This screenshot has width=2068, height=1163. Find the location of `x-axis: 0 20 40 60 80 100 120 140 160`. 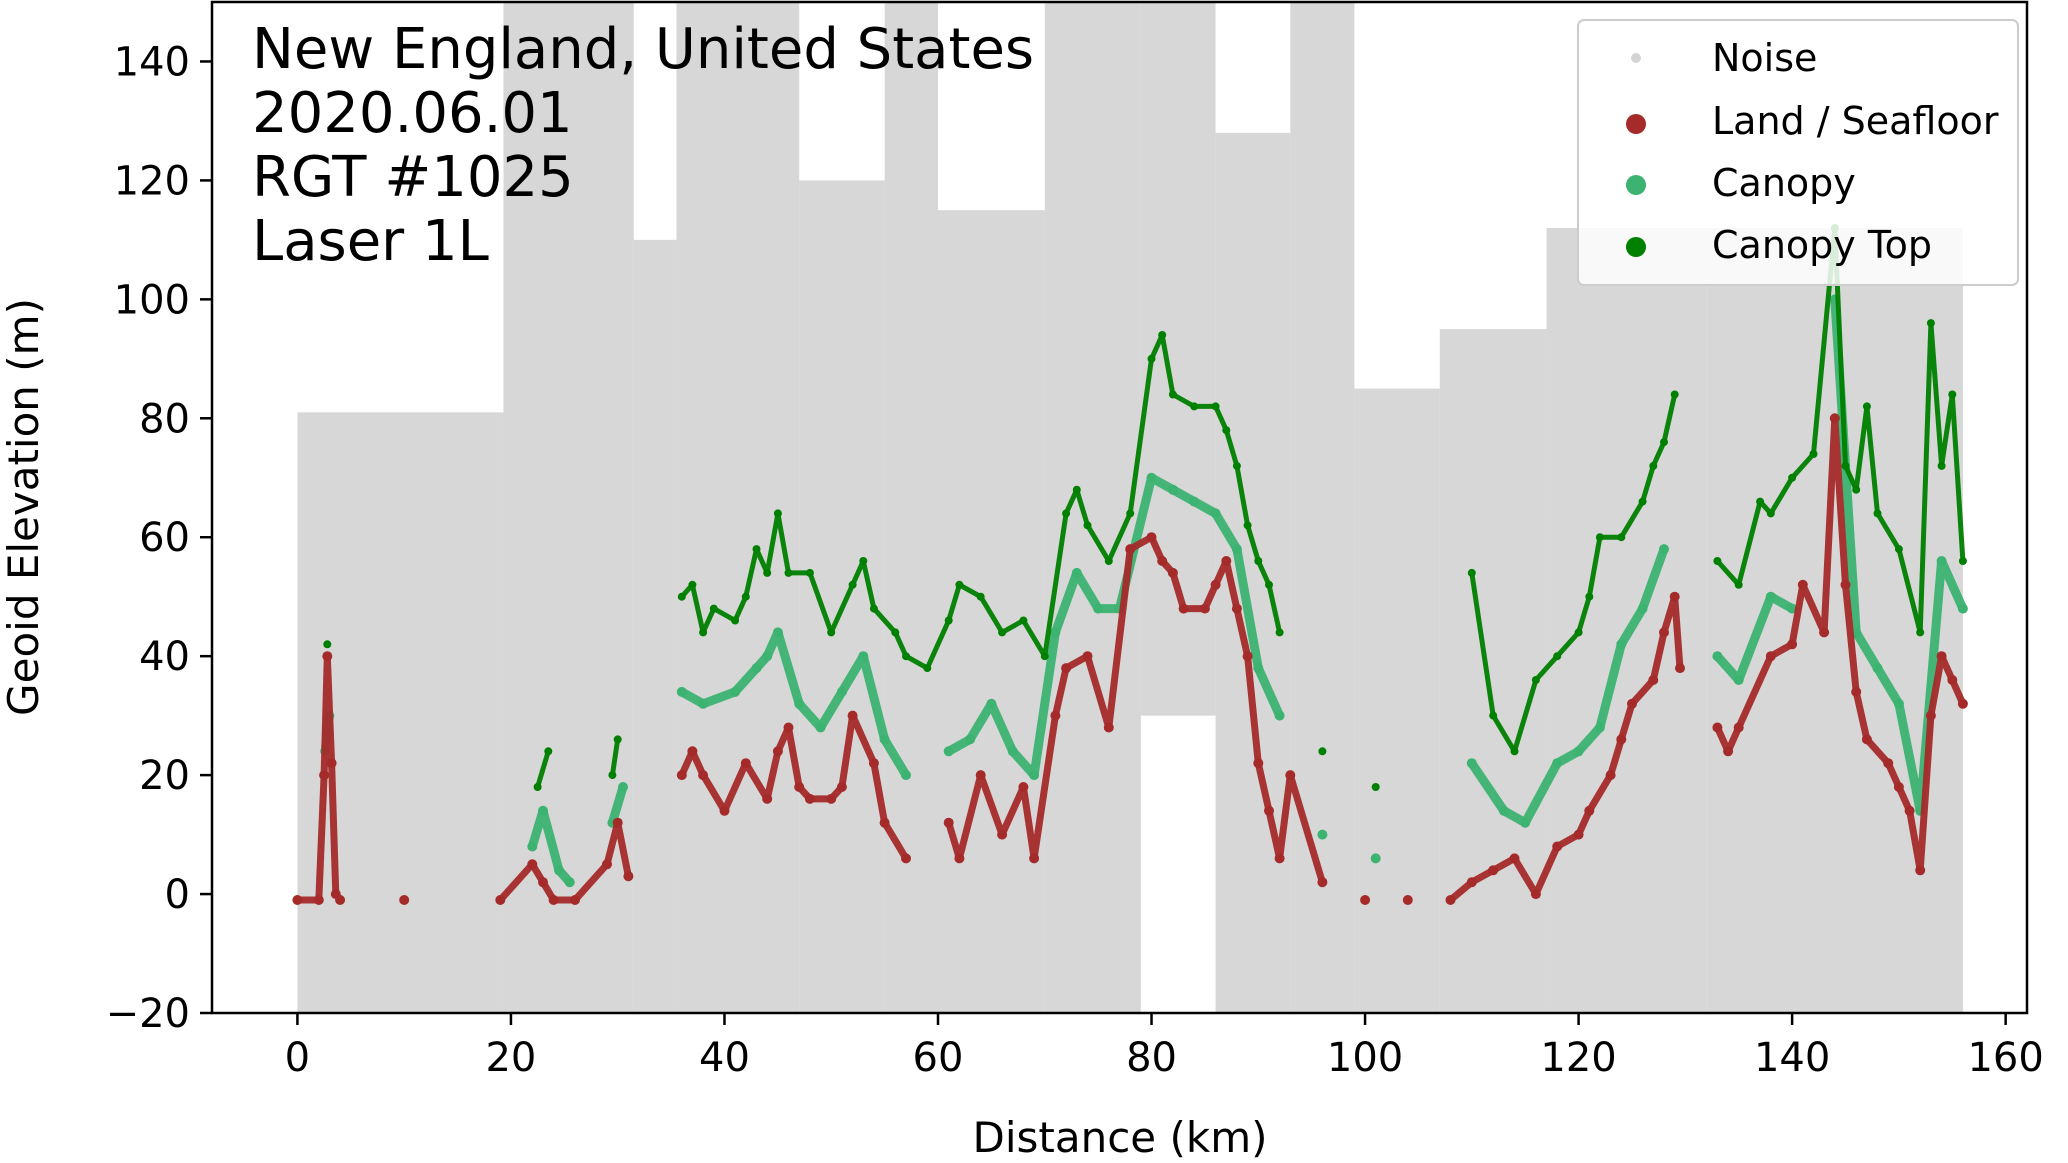

x-axis: 0 20 40 60 80 100 120 140 160 is located at coordinates (1164, 1047).